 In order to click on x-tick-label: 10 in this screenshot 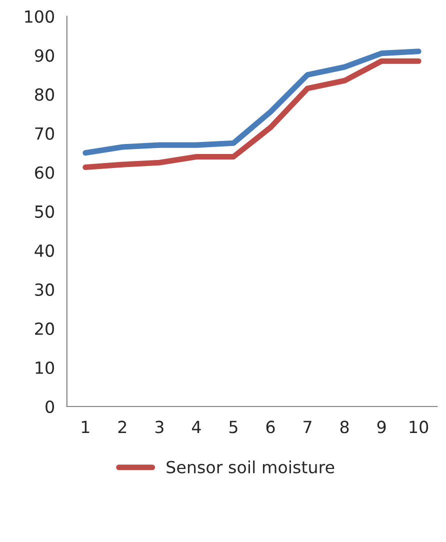, I will do `click(419, 427)`.